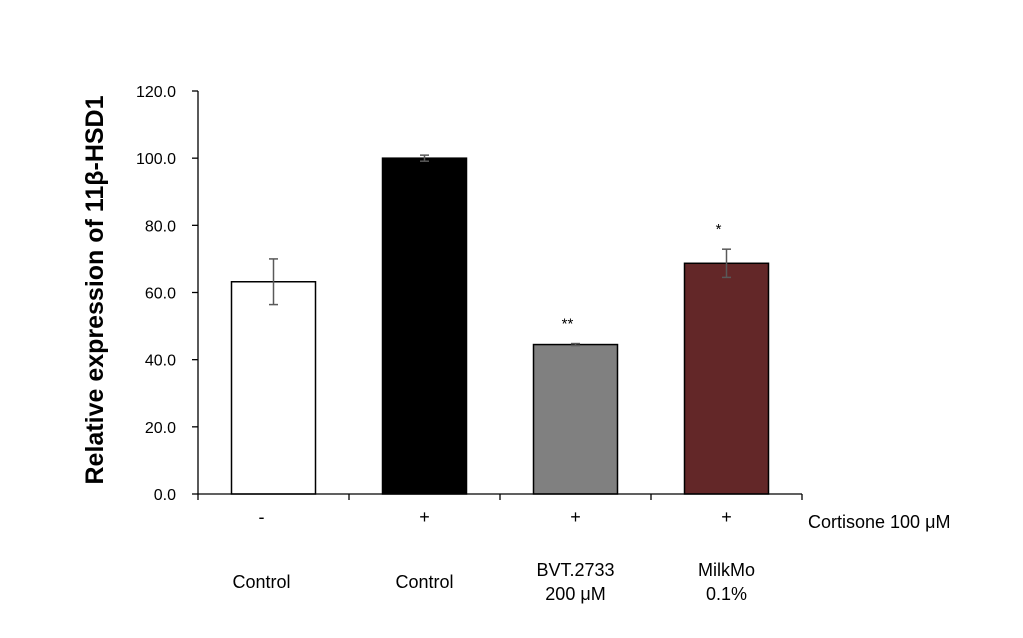 Image resolution: width=1023 pixels, height=638 pixels. What do you see at coordinates (500, 250) in the screenshot?
I see `error-bars-layer` at bounding box center [500, 250].